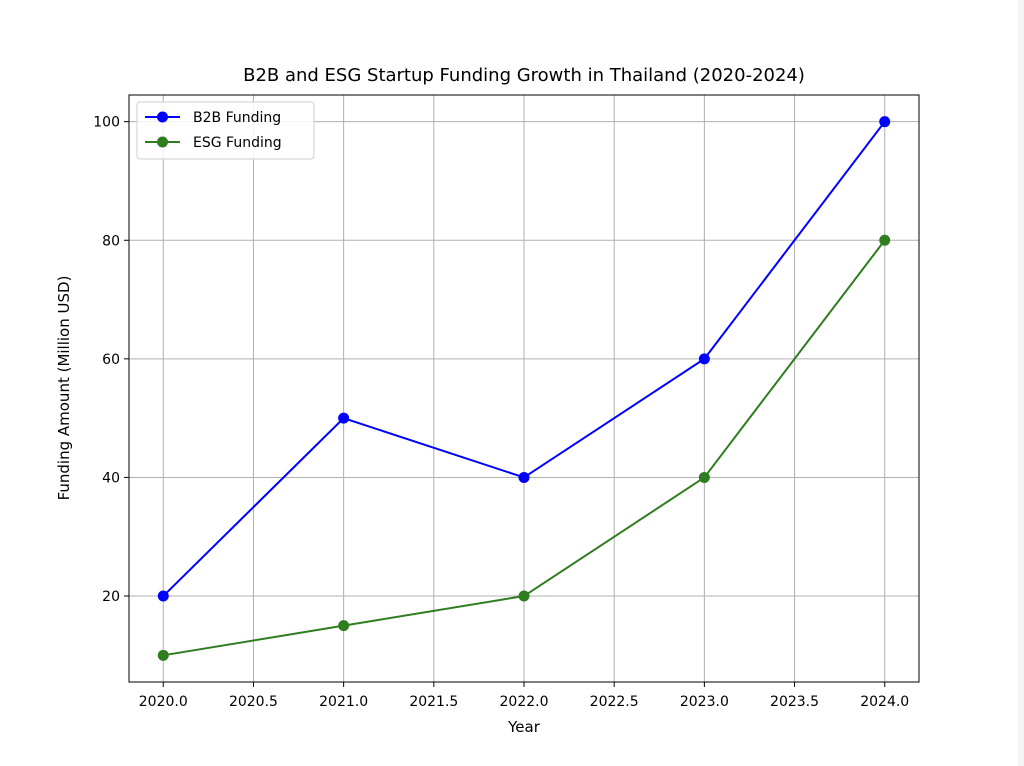 Image resolution: width=1024 pixels, height=766 pixels. I want to click on x-tick-label: 2022.5, so click(614, 702).